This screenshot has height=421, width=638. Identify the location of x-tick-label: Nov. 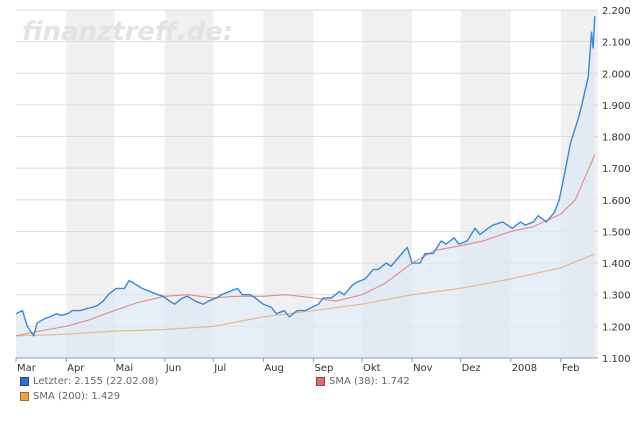
(423, 368).